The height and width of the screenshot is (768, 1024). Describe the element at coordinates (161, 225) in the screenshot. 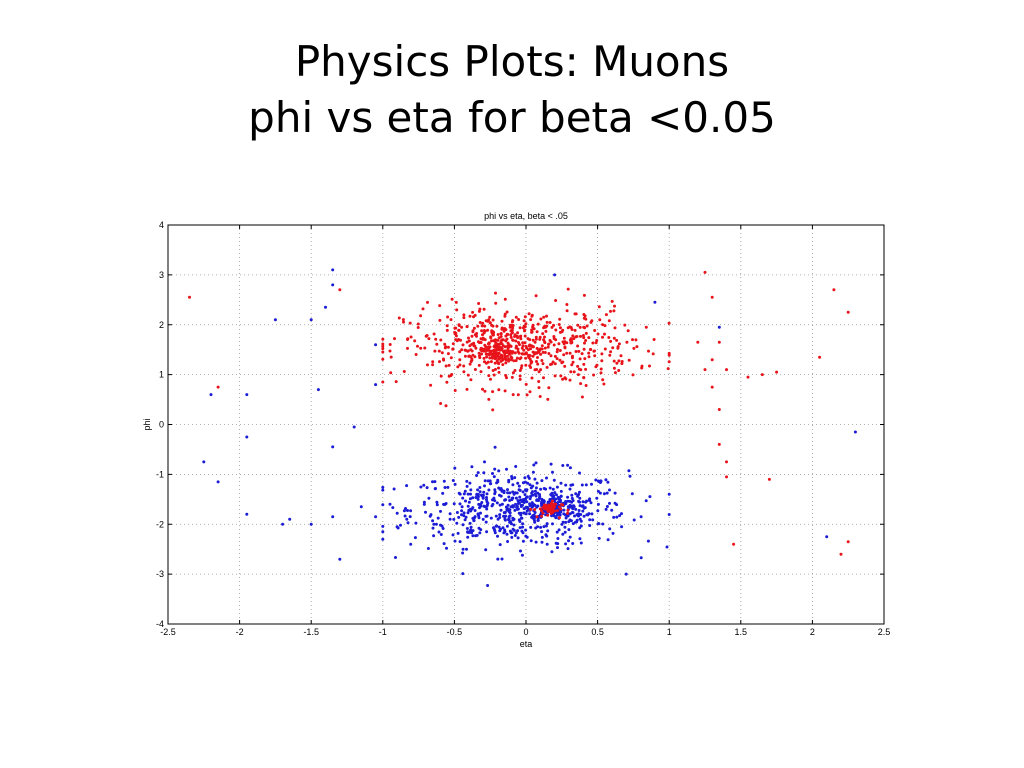

I see `y-tick-label: 4` at that location.